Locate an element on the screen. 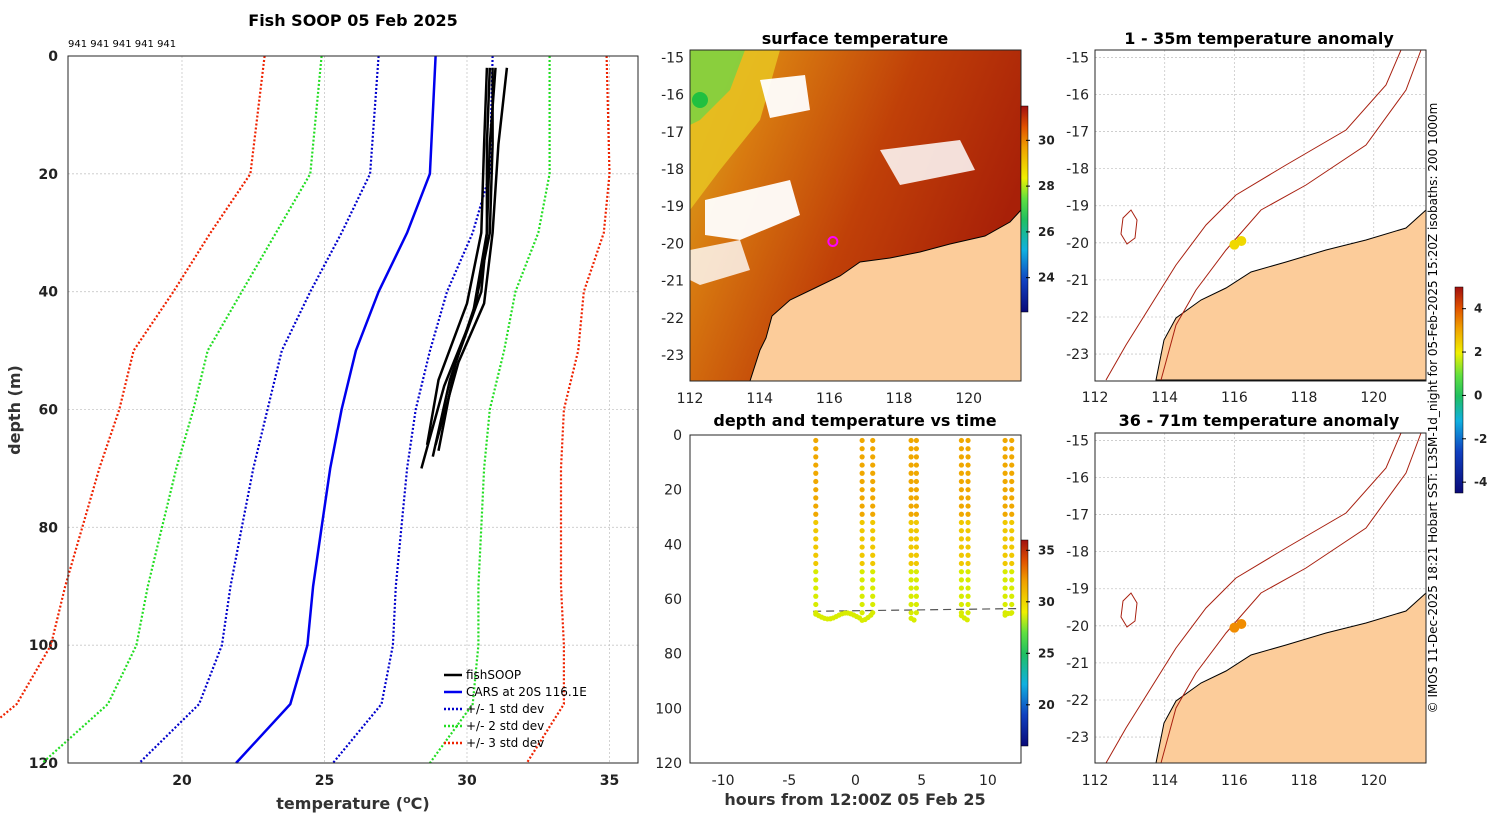 The width and height of the screenshot is (1500, 820). anomaly-top-title: 1 - 35m temperature anomaly is located at coordinates (1259, 38).